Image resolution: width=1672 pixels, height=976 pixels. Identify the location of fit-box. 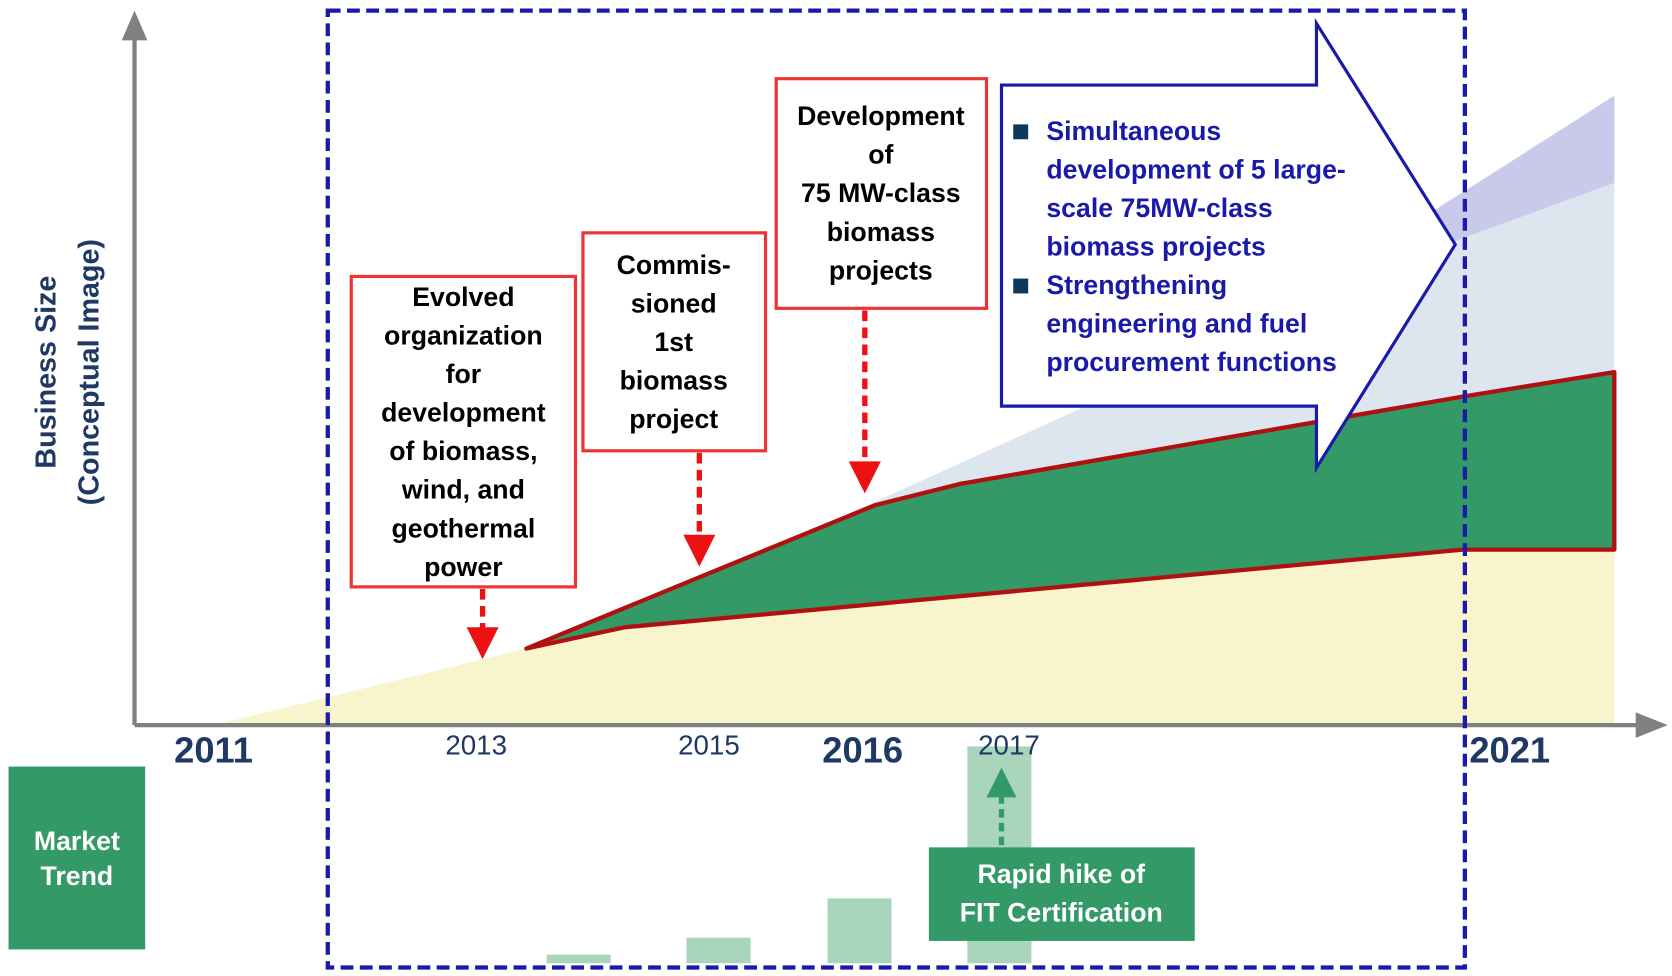
(1061, 894).